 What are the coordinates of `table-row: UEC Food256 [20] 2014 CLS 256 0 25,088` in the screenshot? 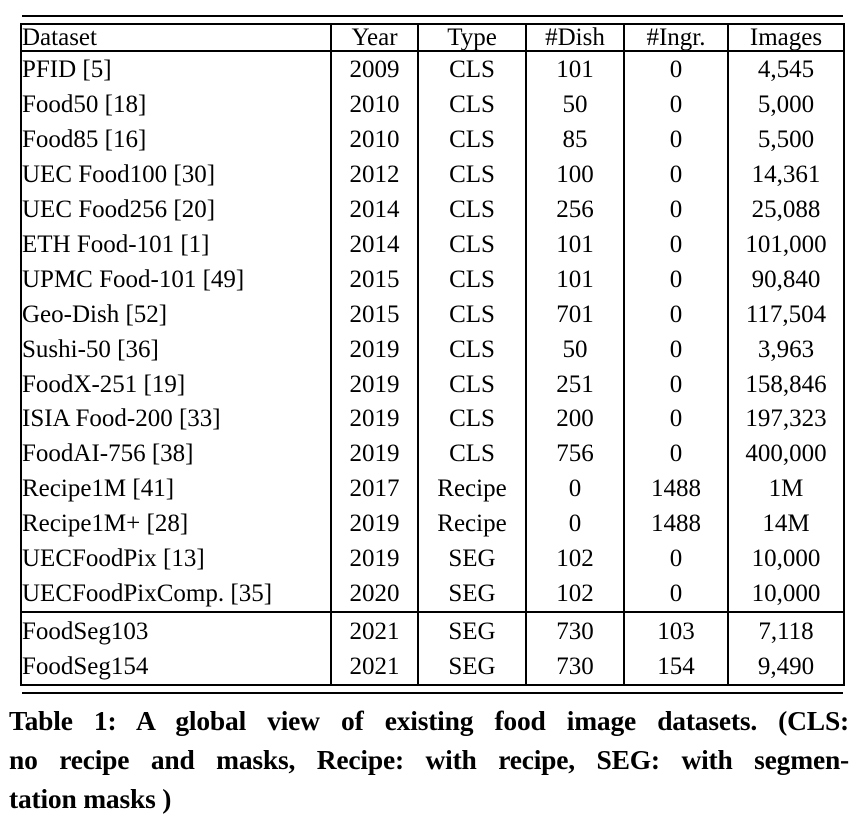 It's located at (432, 209).